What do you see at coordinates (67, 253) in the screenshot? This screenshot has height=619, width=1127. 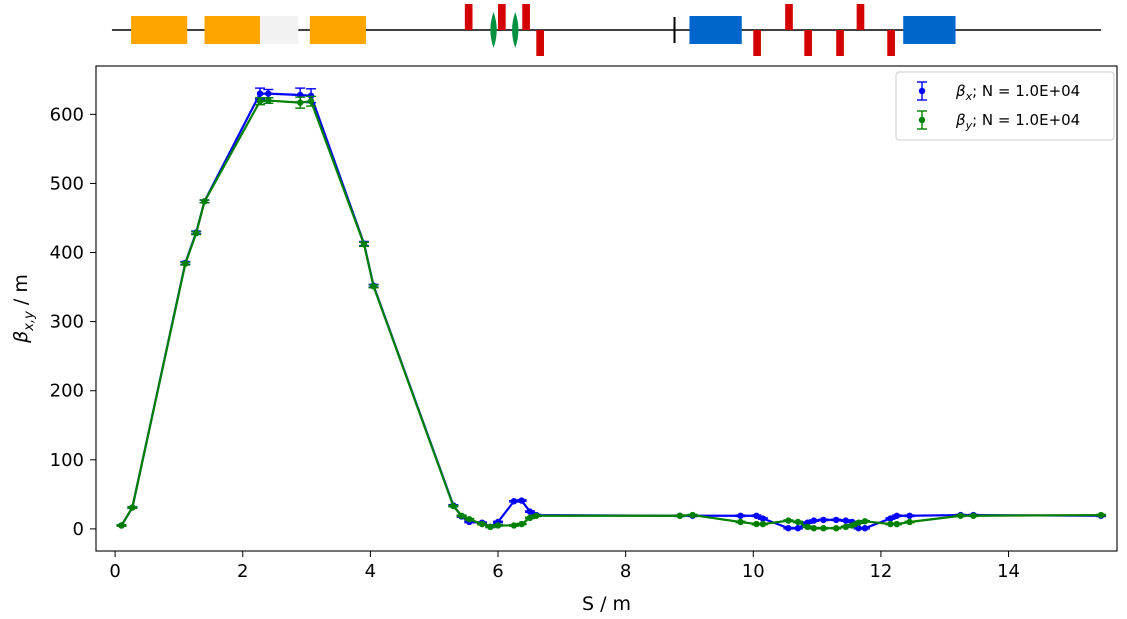 I see `y-tick-label: 400` at bounding box center [67, 253].